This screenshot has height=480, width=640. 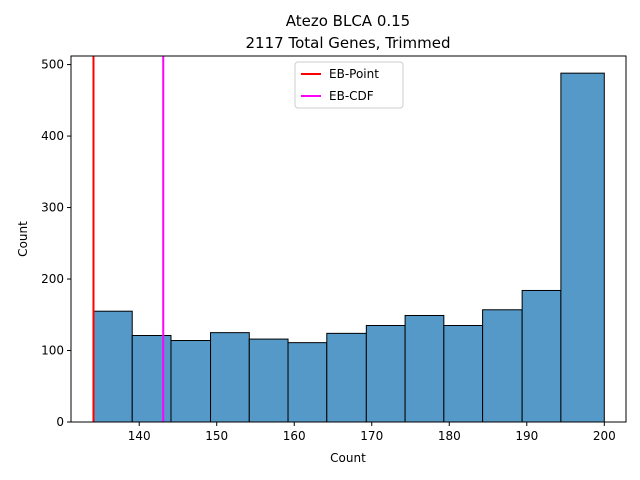 What do you see at coordinates (348, 458) in the screenshot?
I see `x-axis-label: Count` at bounding box center [348, 458].